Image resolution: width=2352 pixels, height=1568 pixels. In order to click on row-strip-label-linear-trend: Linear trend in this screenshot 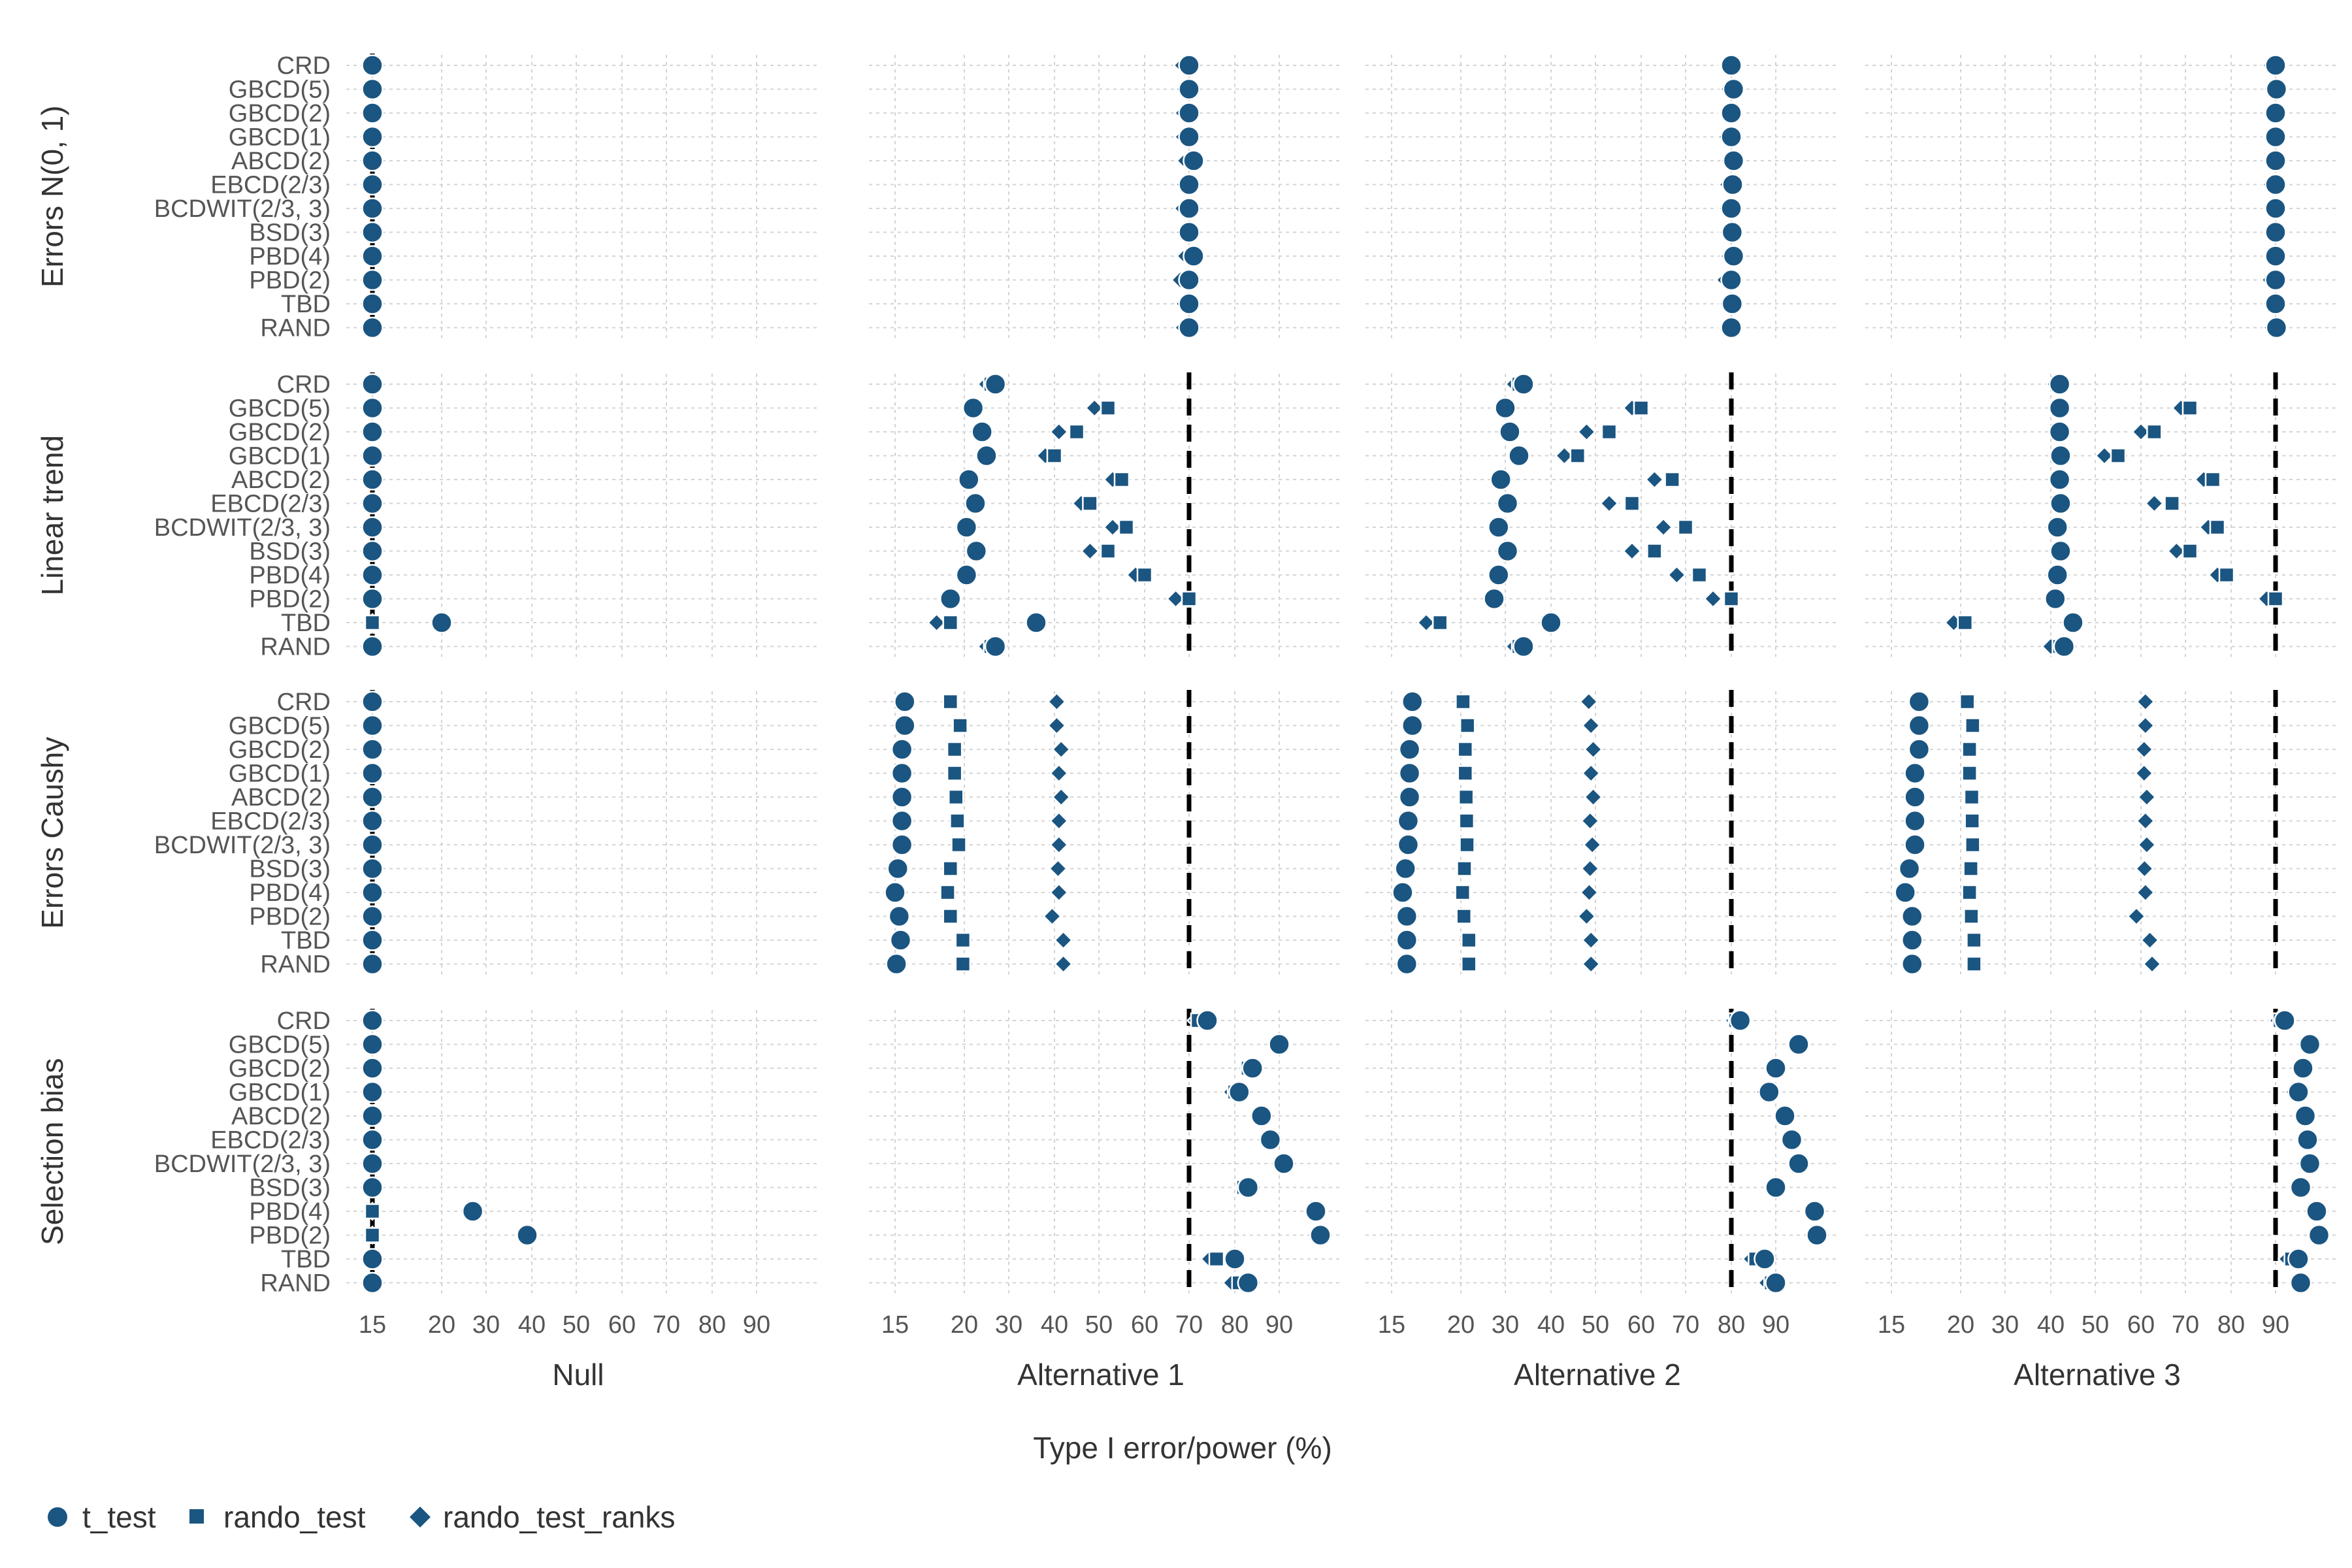, I will do `click(52, 515)`.